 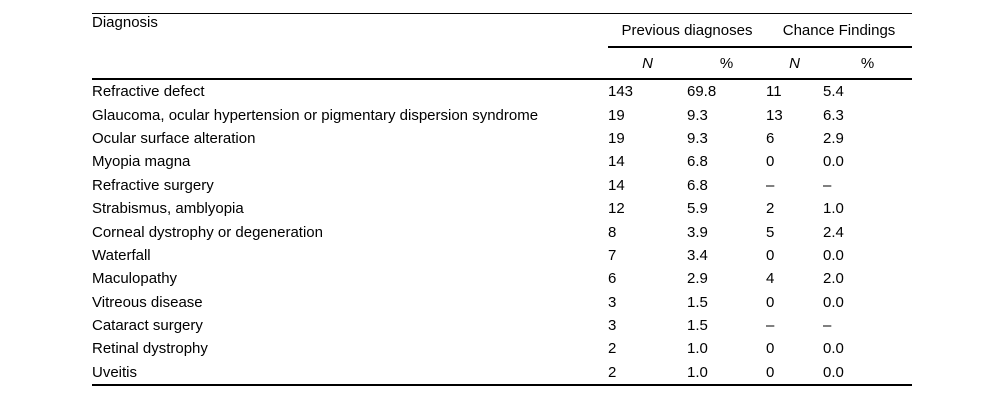 I want to click on table-row: Refractive defect 143 69.8 11 5.4, so click(x=502, y=91).